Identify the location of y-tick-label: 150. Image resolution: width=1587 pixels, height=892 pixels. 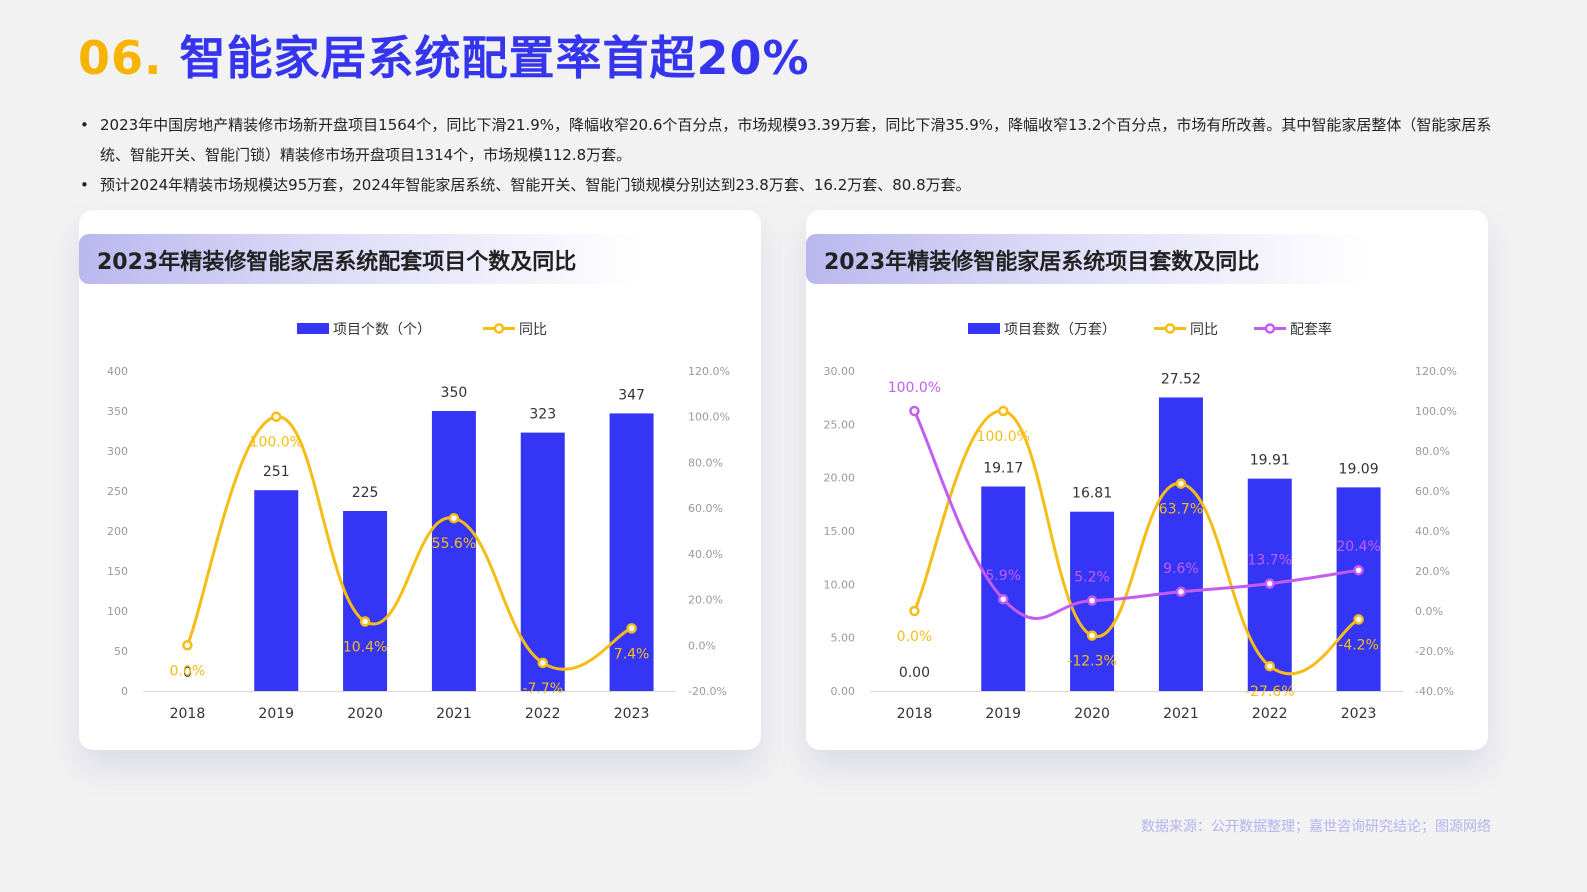
(117, 571).